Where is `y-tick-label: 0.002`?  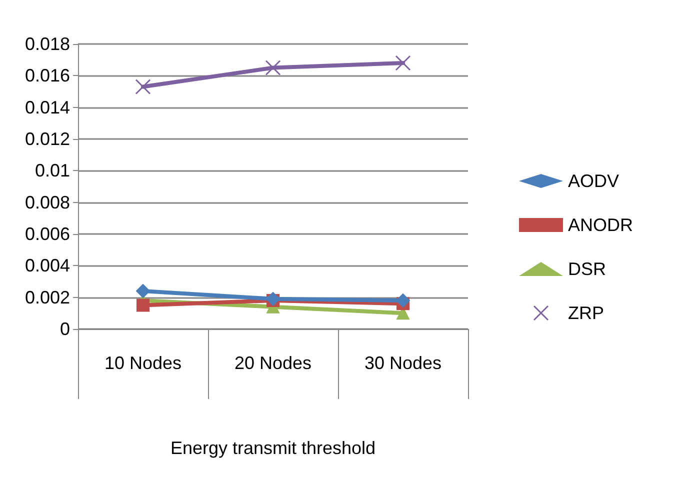 y-tick-label: 0.002 is located at coordinates (47, 297).